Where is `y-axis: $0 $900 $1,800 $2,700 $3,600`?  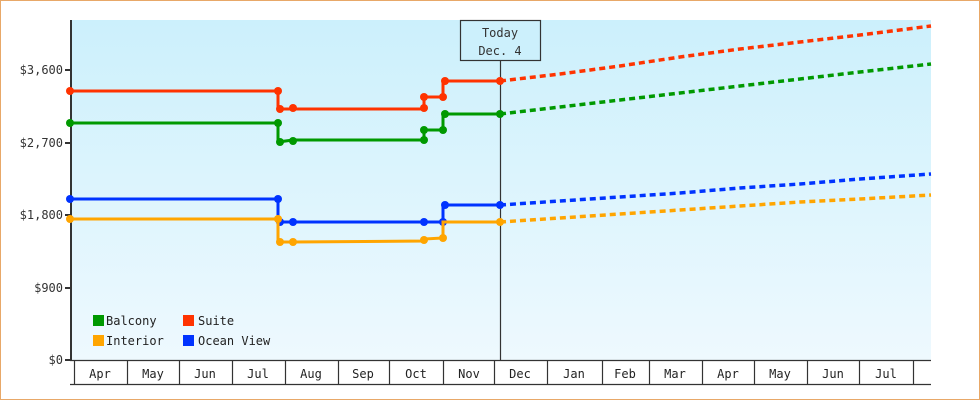
y-axis: $0 $900 $1,800 $2,700 $3,600 is located at coordinates (46, 193).